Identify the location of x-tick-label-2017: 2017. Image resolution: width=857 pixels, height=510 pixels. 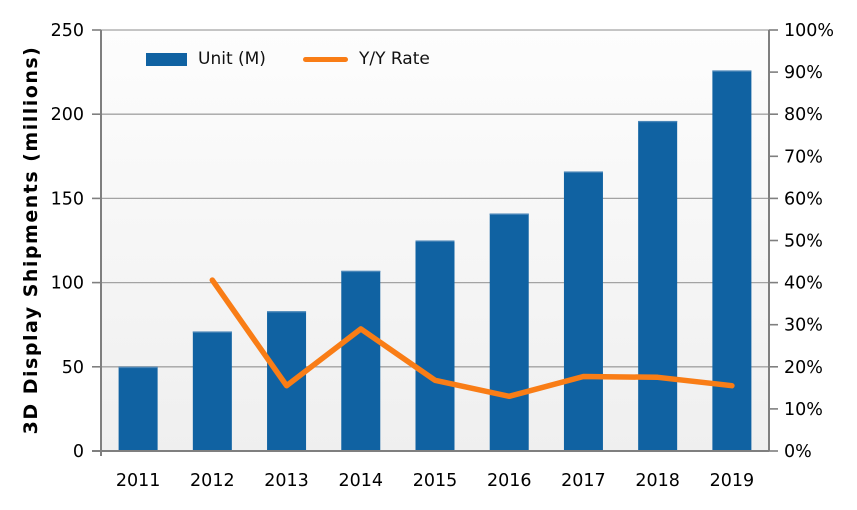
(583, 481).